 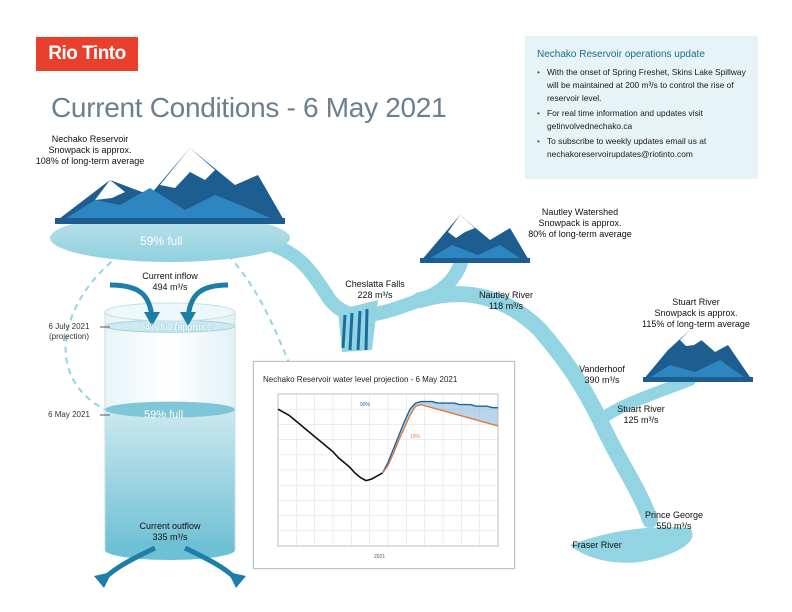 What do you see at coordinates (90, 139) in the screenshot?
I see `reservoir-name: Nechako Reservoir` at bounding box center [90, 139].